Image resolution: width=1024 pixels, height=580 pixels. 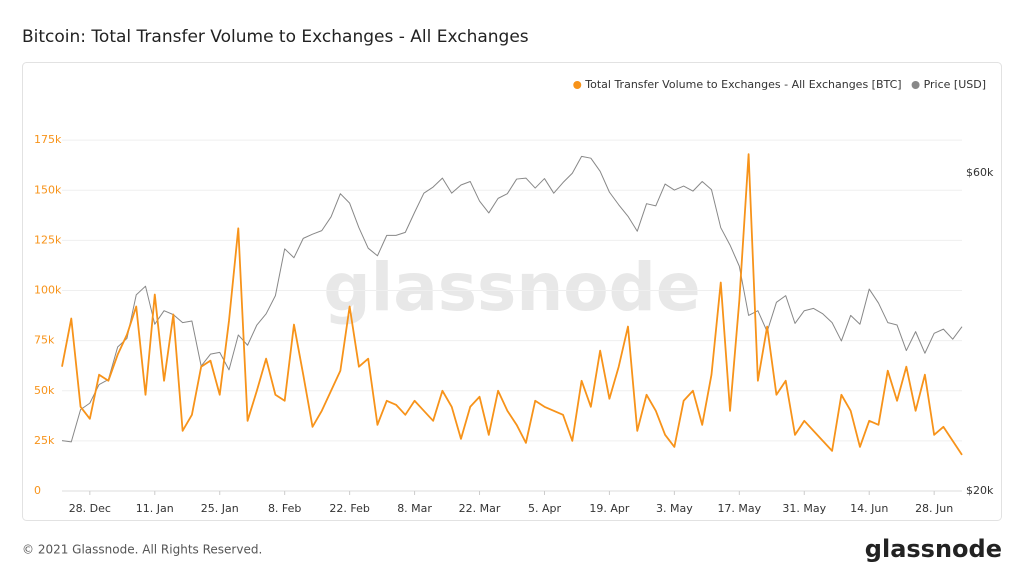 What do you see at coordinates (349, 508) in the screenshot?
I see `x-tick-label: 22. Feb` at bounding box center [349, 508].